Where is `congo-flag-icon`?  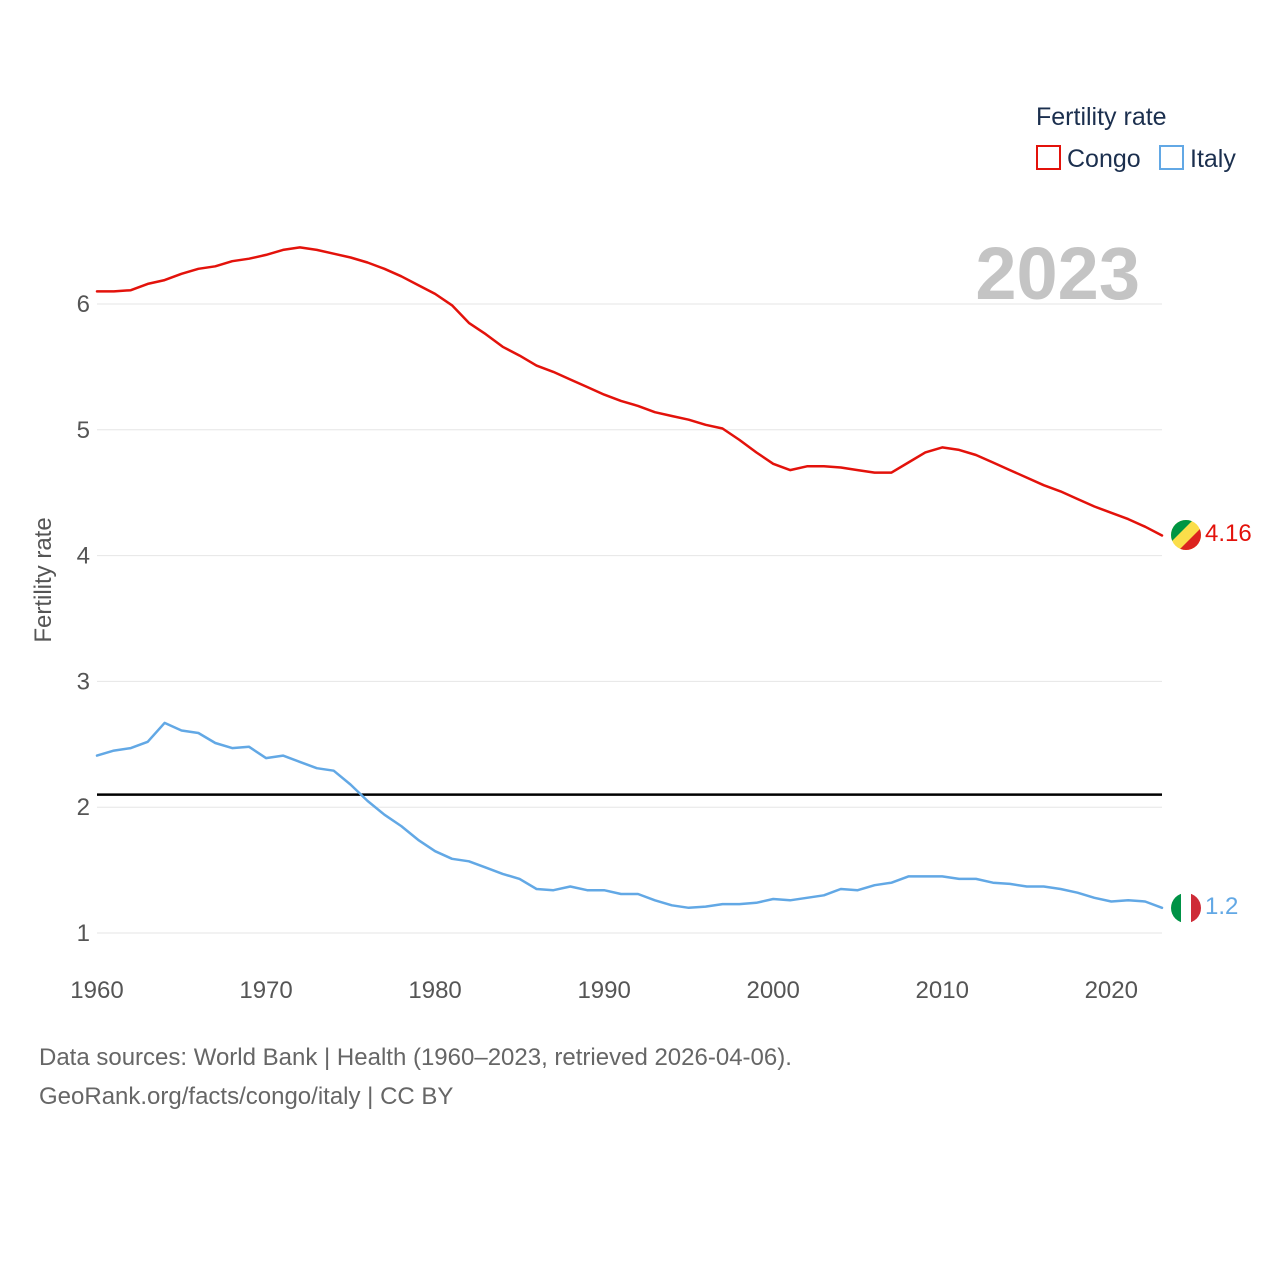 congo-flag-icon is located at coordinates (1186, 535).